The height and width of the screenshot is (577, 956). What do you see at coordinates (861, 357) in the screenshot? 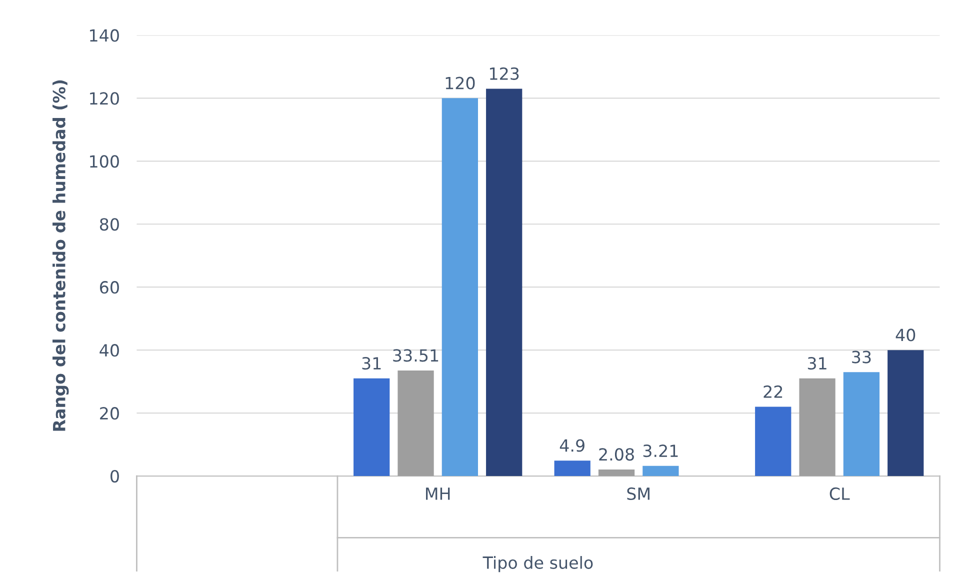
I see `data-label: 33` at bounding box center [861, 357].